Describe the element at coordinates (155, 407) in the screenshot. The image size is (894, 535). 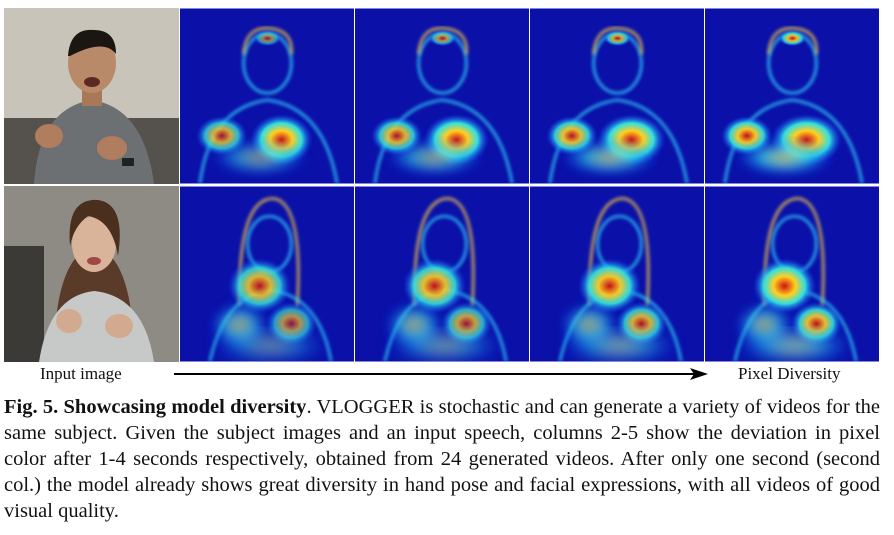
I see `caption-label: Fig. 5. Showcasing model diversity` at that location.